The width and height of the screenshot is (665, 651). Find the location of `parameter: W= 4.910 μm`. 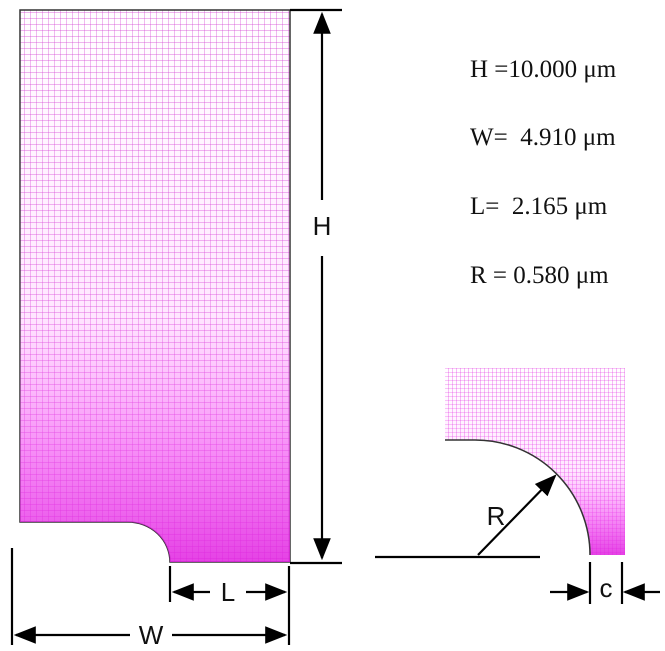

parameter: W= 4.910 μm is located at coordinates (543, 137).